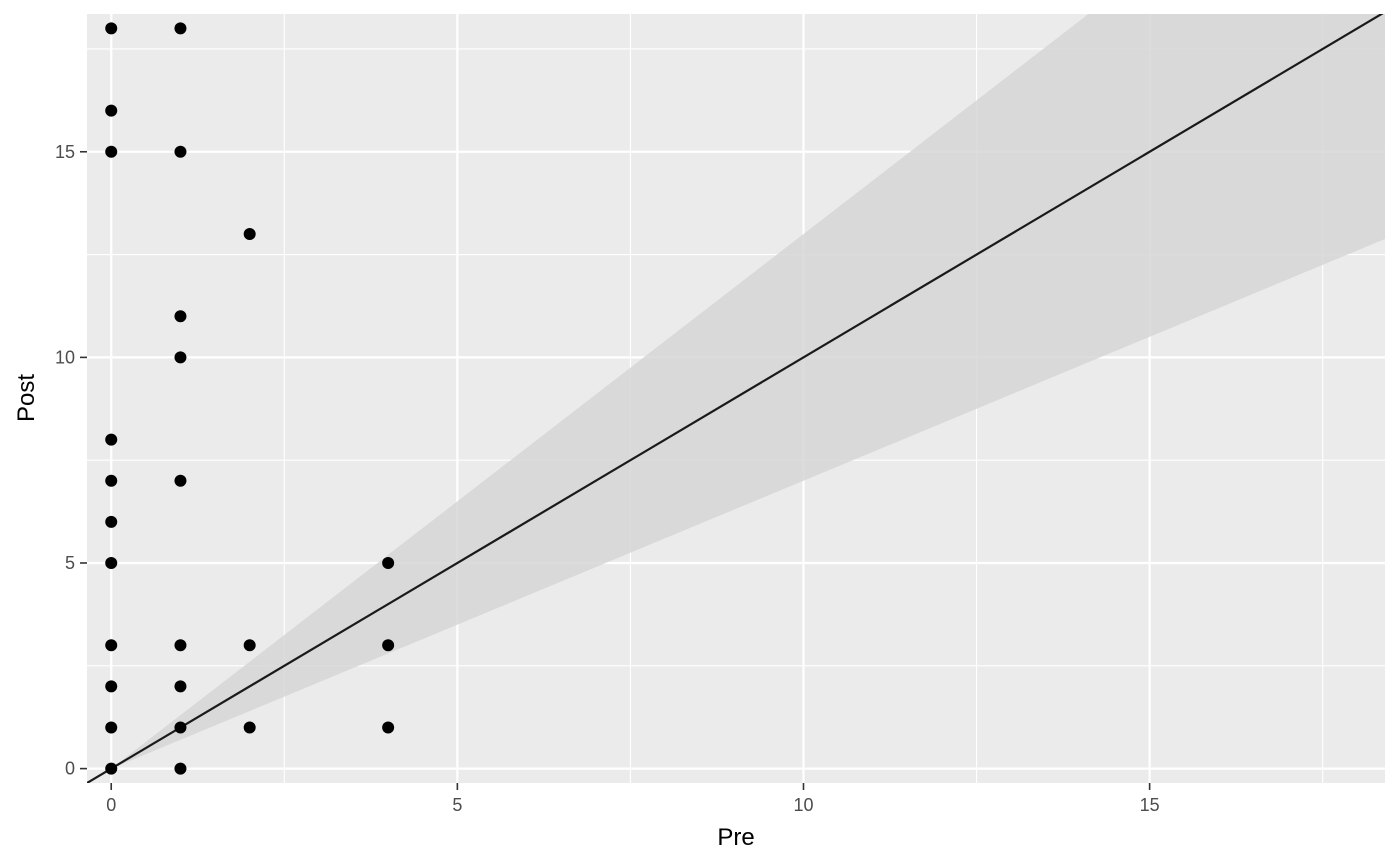 Image resolution: width=1400 pixels, height=866 pixels. Describe the element at coordinates (71, 460) in the screenshot. I see `y-axis-ticks: 0 5 10 15` at that location.